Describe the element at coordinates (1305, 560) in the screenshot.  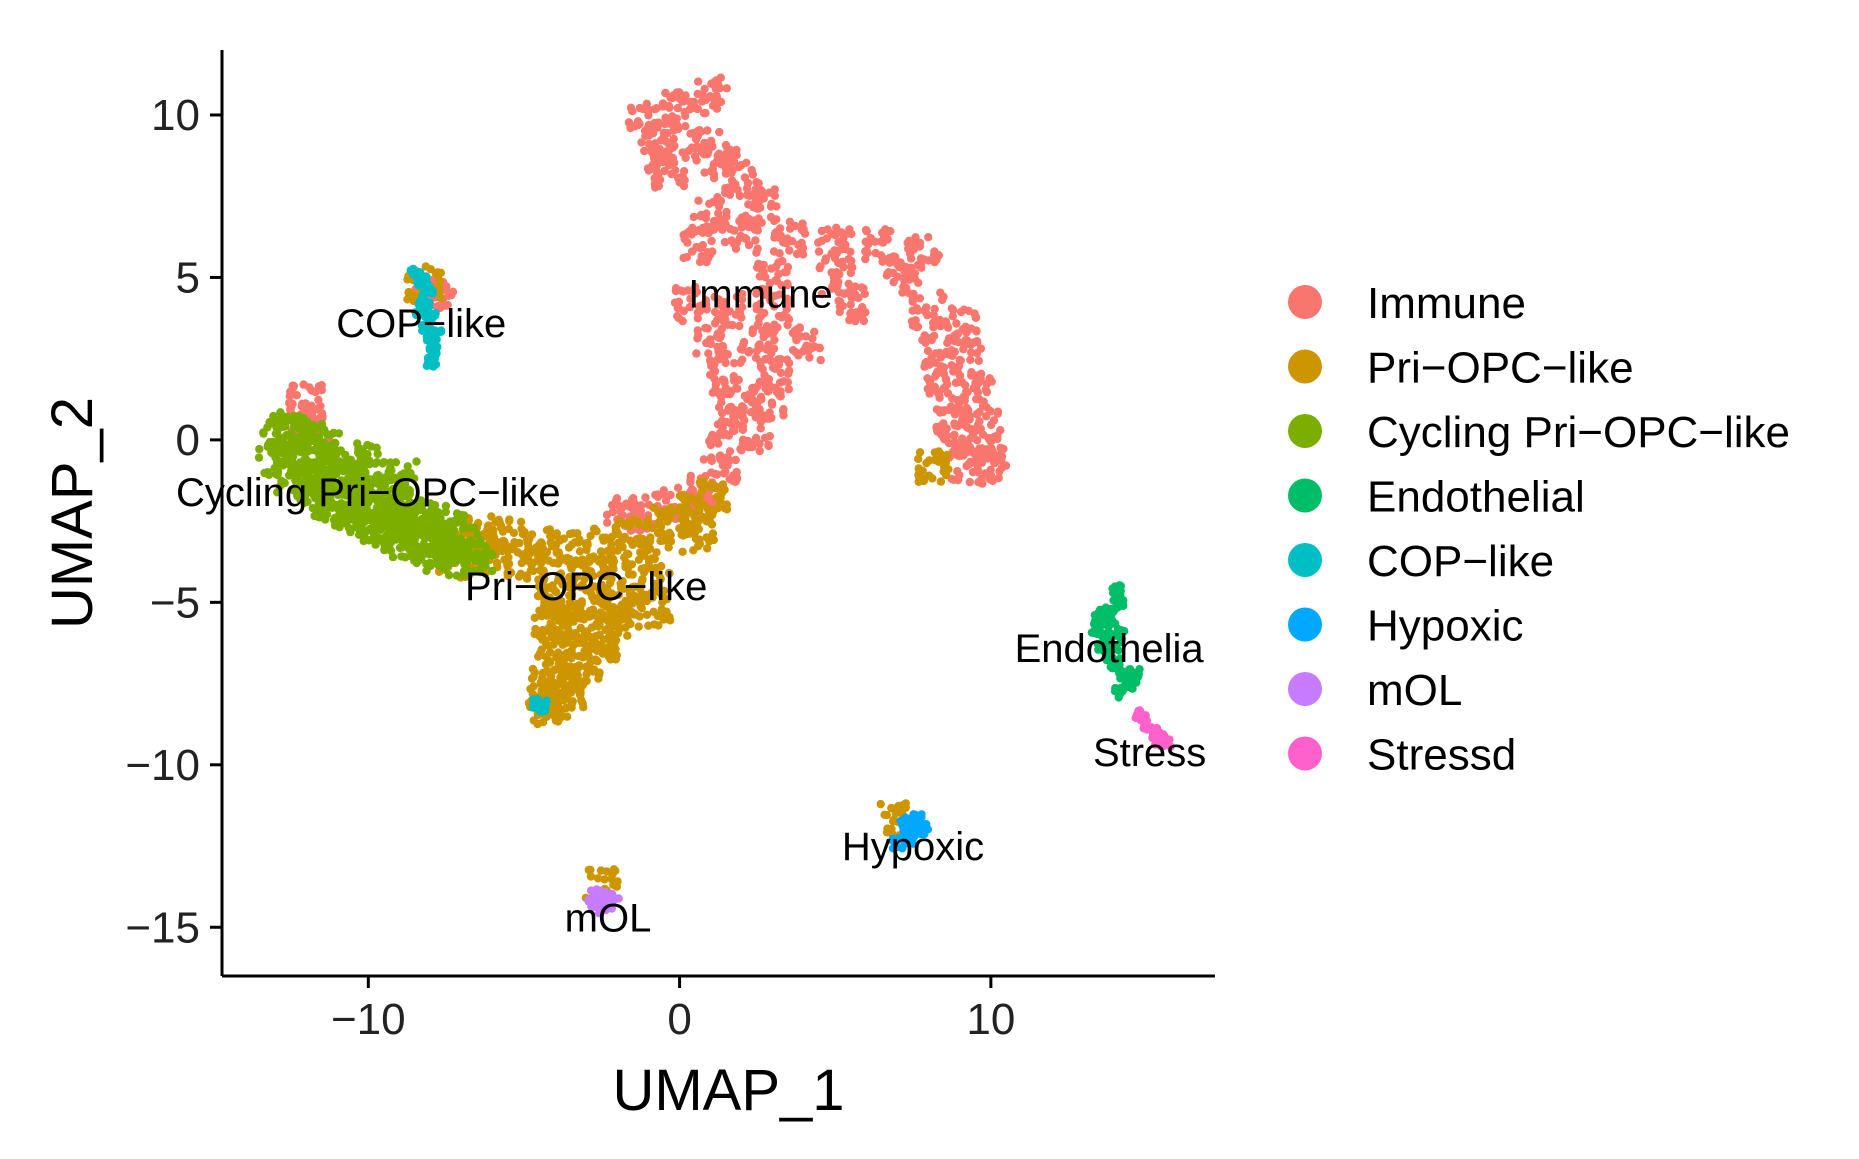
I see `legend-swatch` at that location.